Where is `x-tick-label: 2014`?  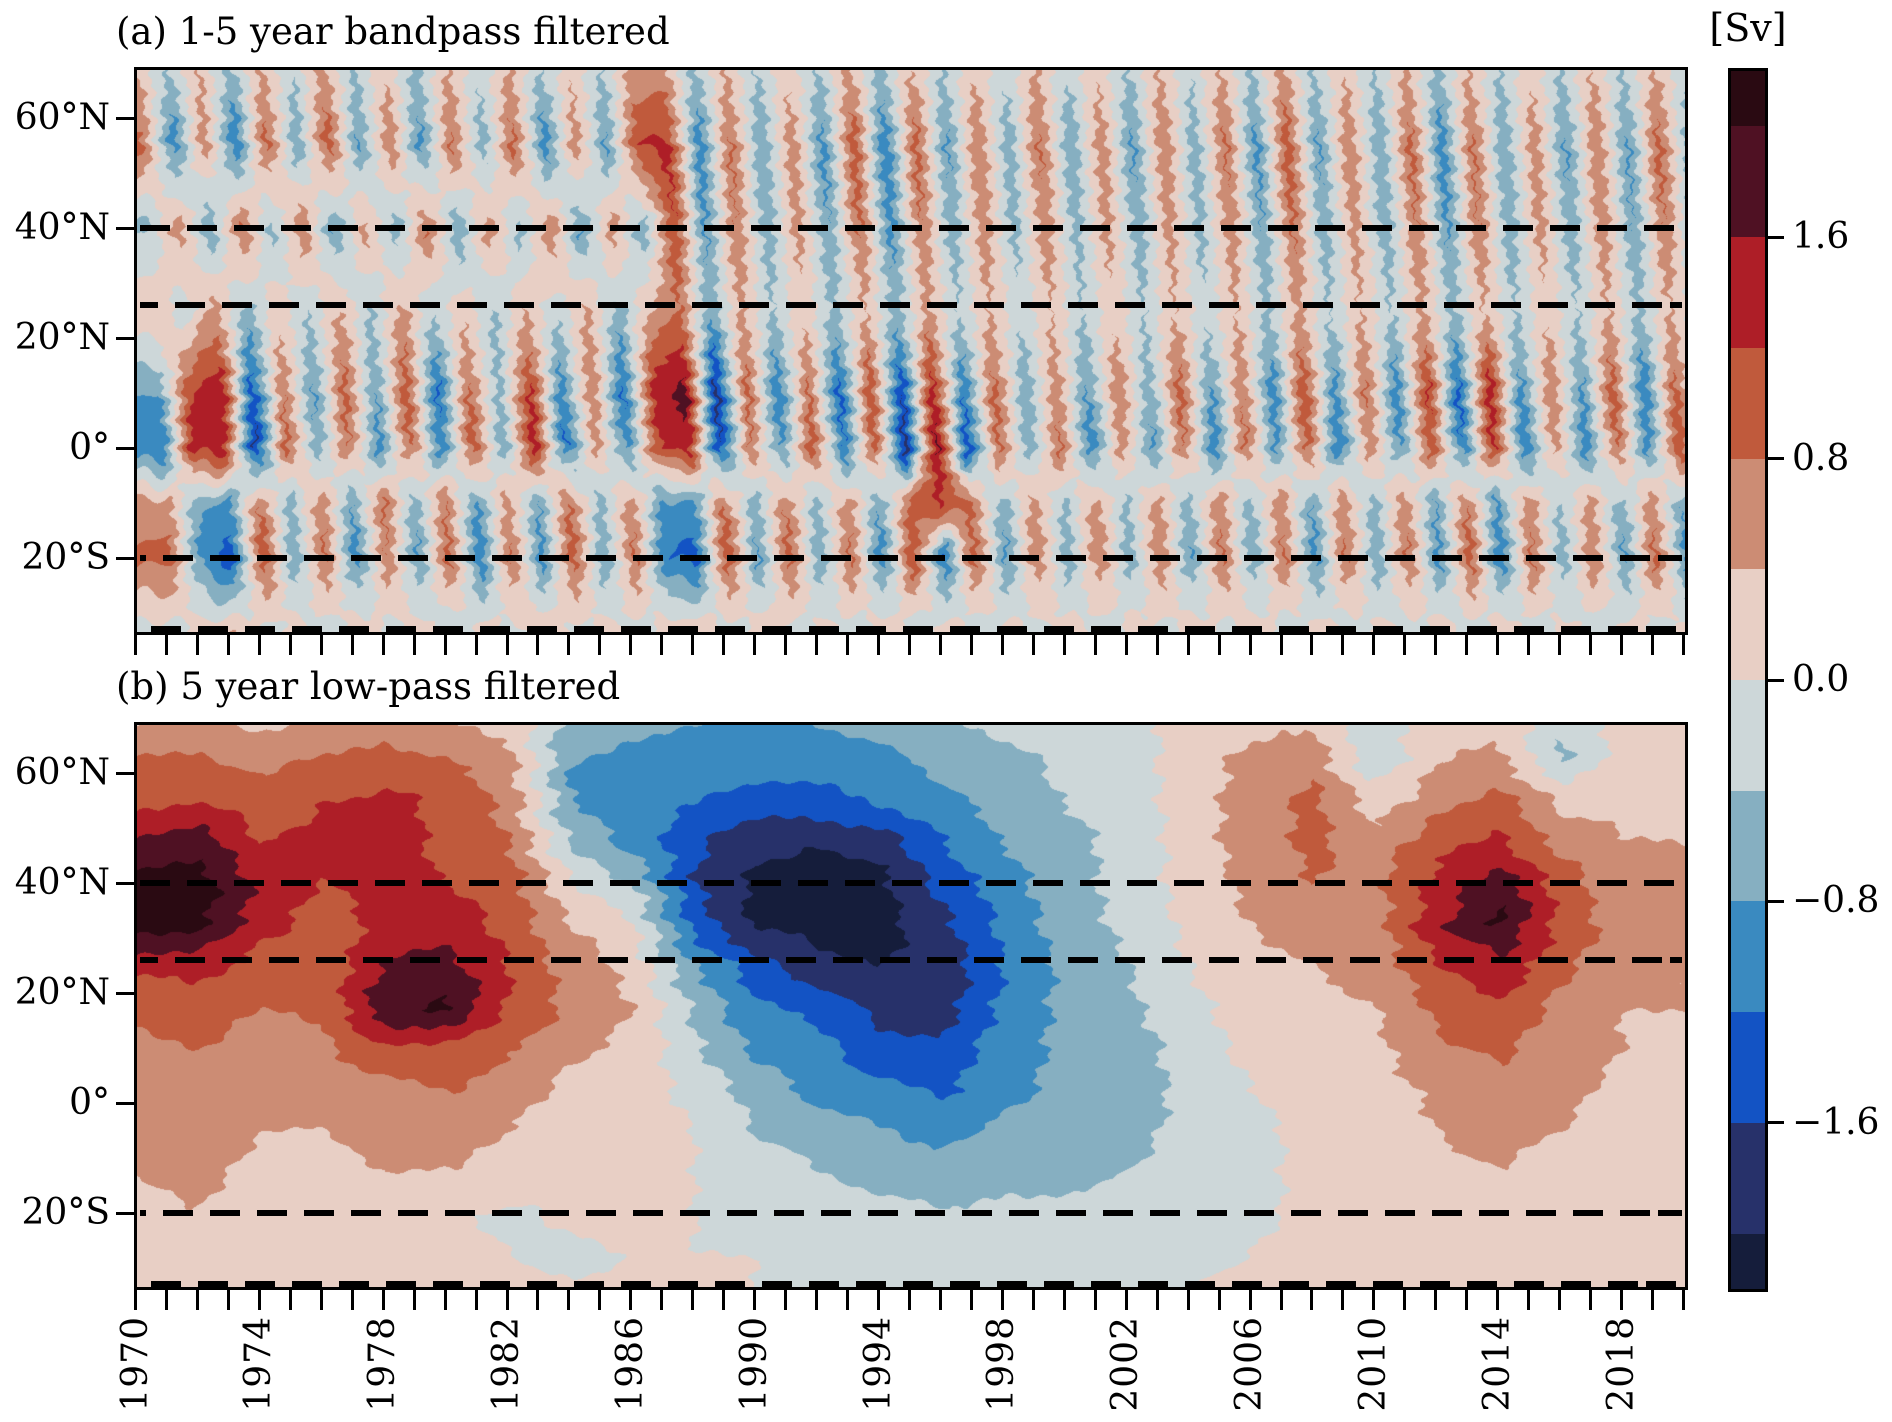 x-tick-label: 2014 is located at coordinates (1497, 1364).